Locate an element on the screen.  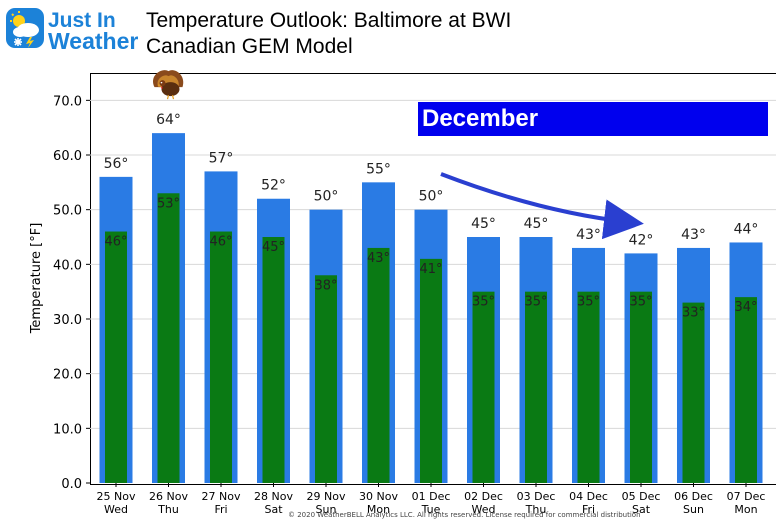
x-tick-label-date: 29 Nov is located at coordinates (326, 496).